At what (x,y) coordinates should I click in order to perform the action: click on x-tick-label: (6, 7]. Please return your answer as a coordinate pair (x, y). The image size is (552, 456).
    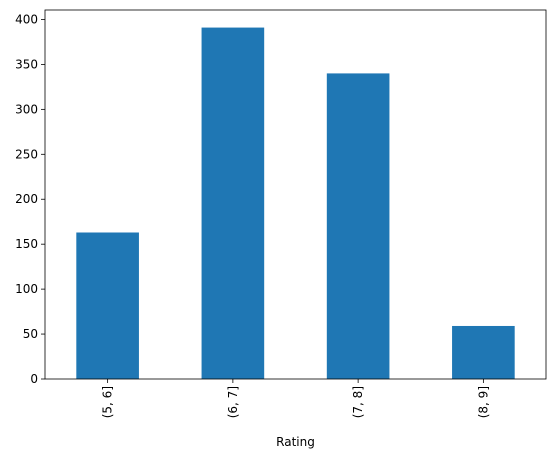
    Looking at the image, I should click on (233, 402).